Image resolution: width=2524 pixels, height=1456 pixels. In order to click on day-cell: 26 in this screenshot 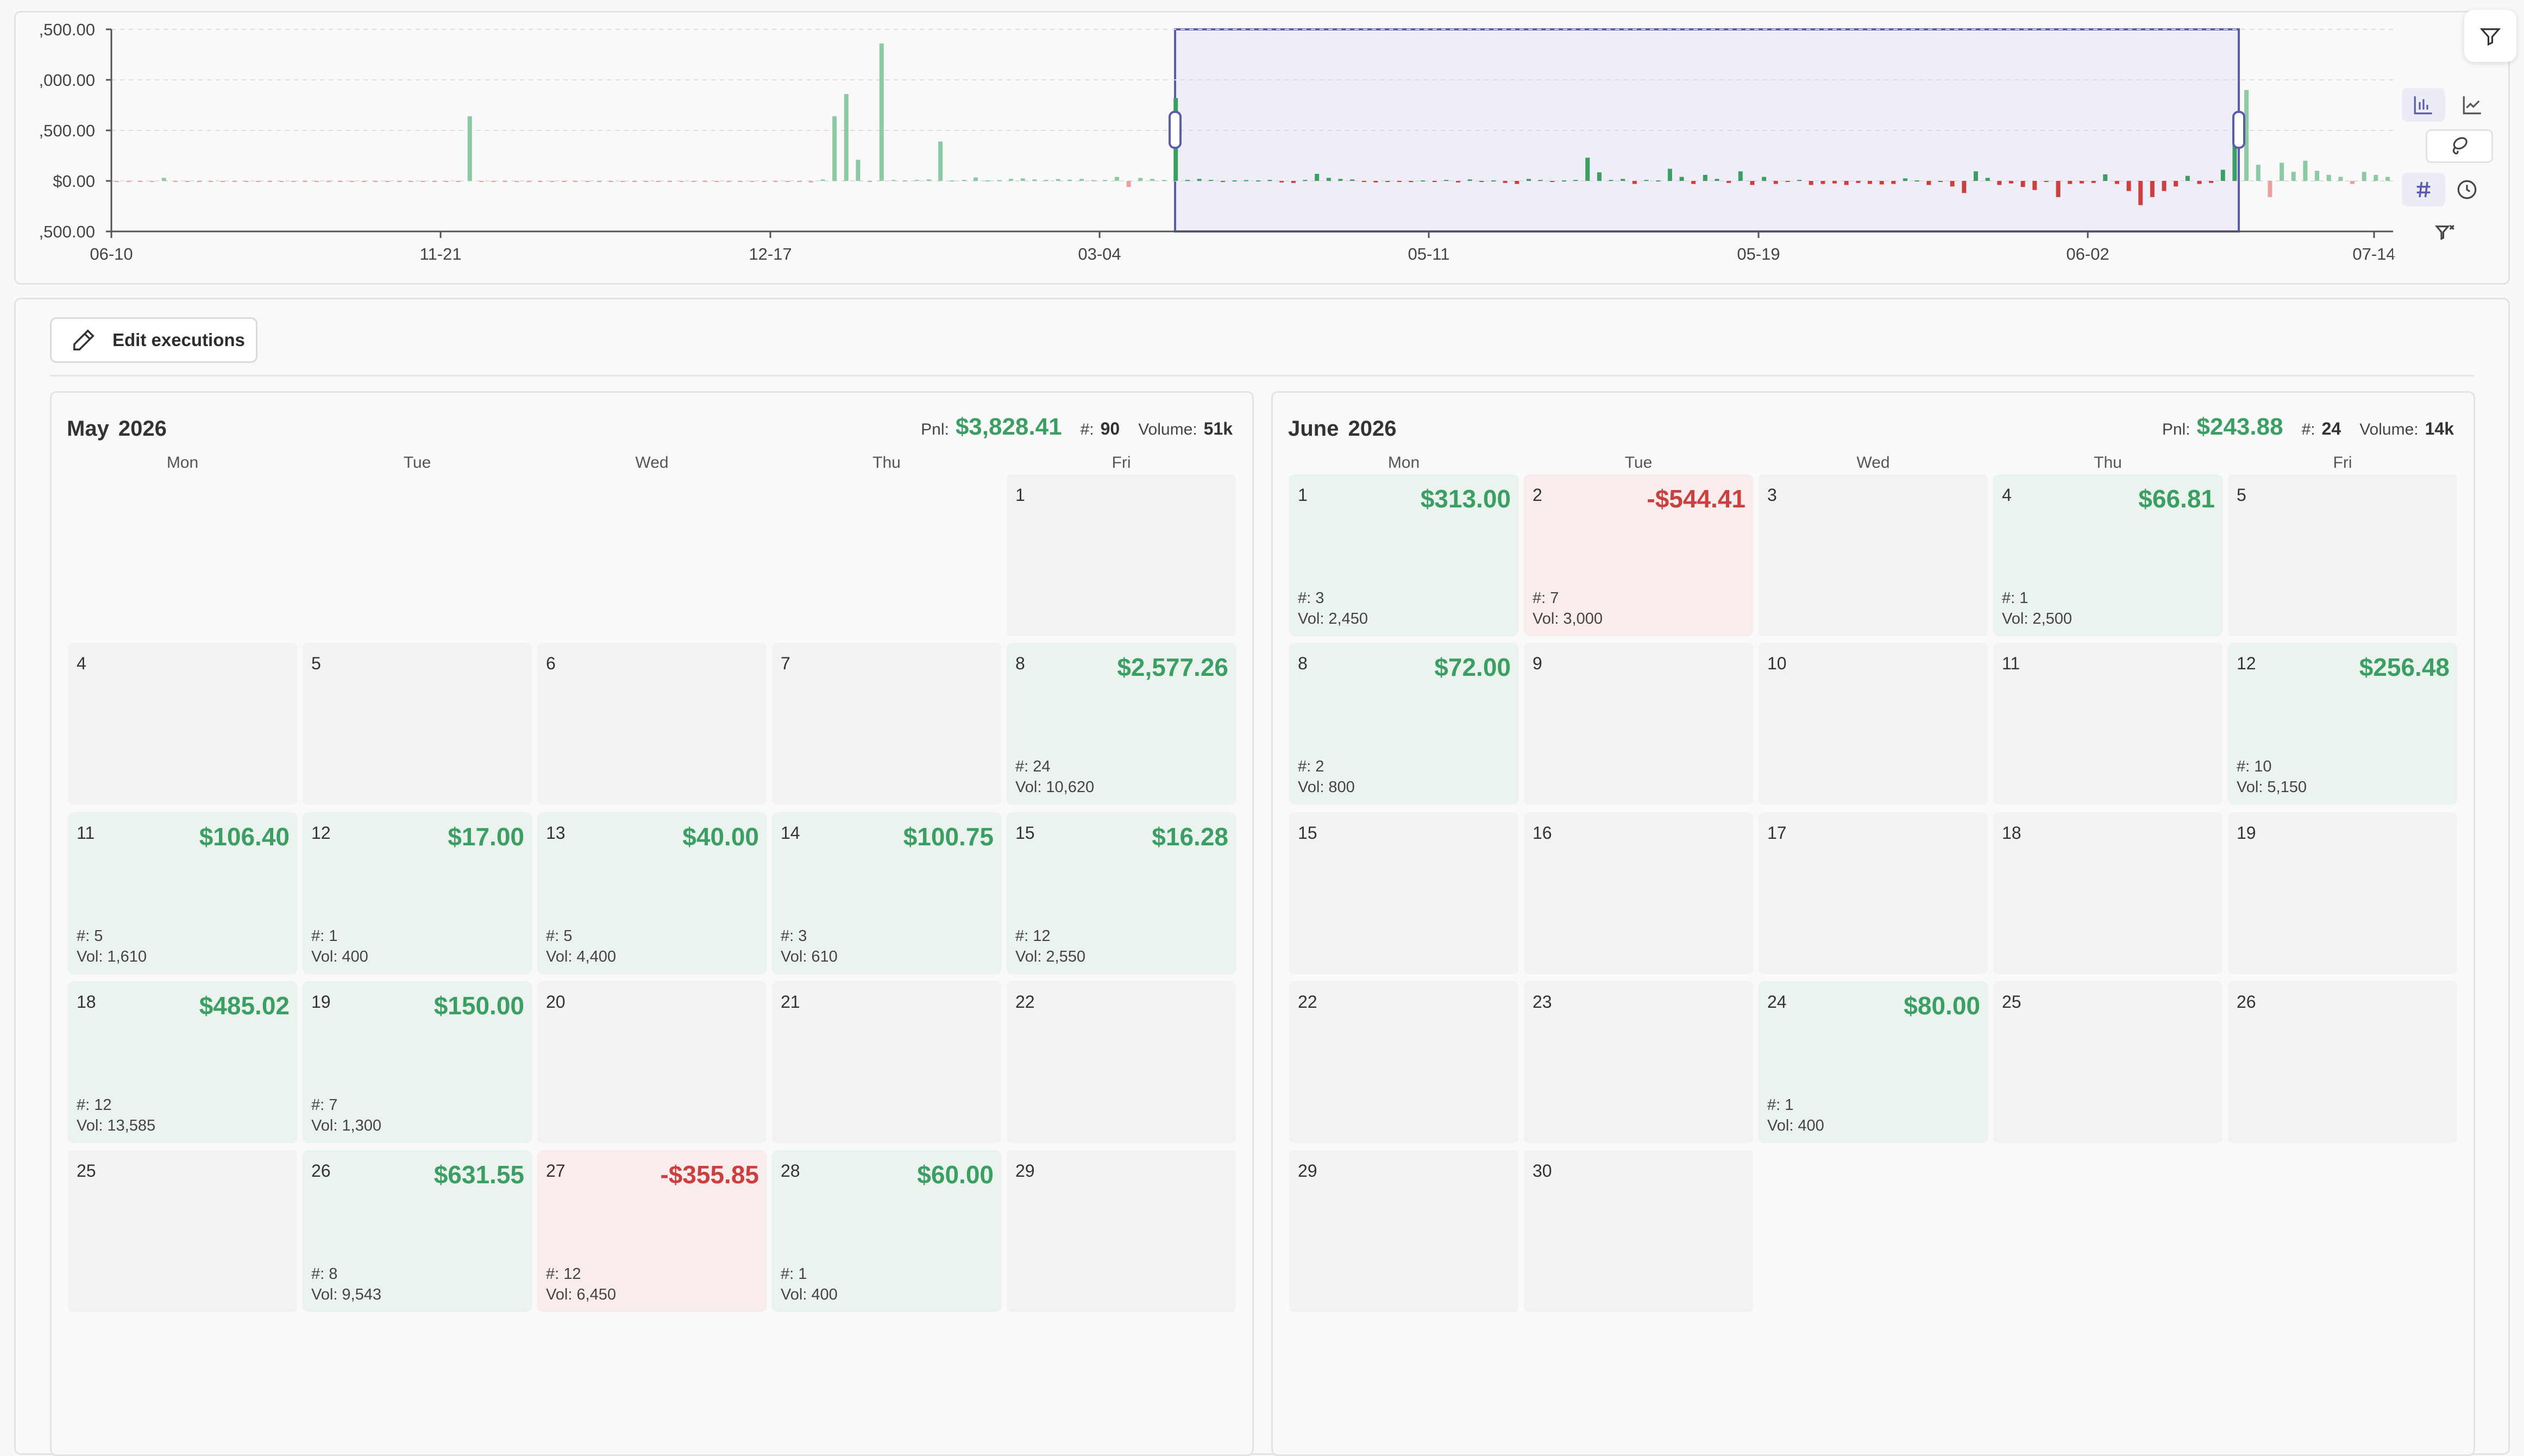, I will do `click(2342, 1062)`.